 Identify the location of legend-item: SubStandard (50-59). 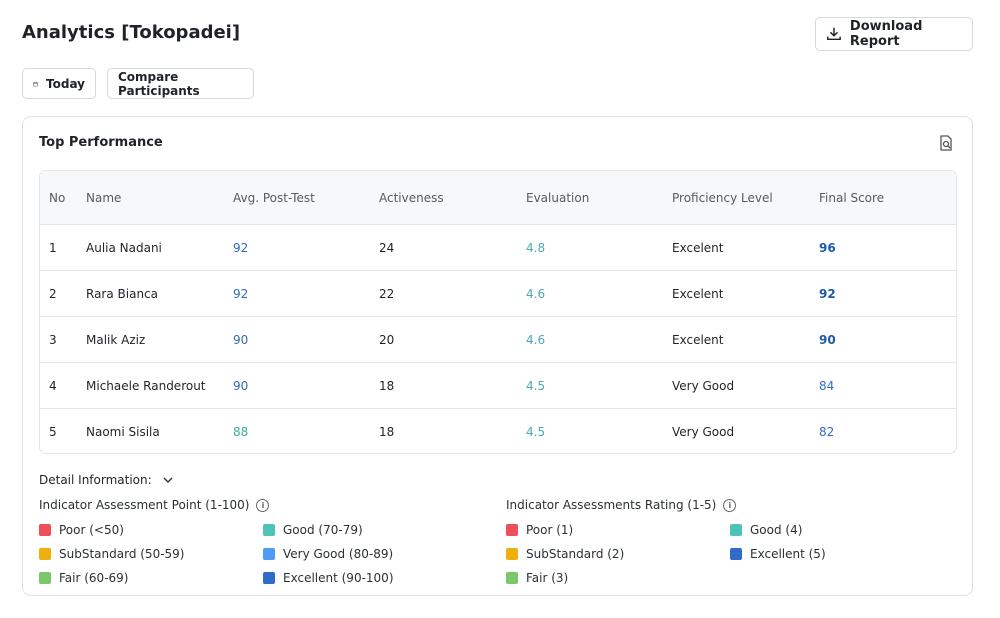
(111, 554).